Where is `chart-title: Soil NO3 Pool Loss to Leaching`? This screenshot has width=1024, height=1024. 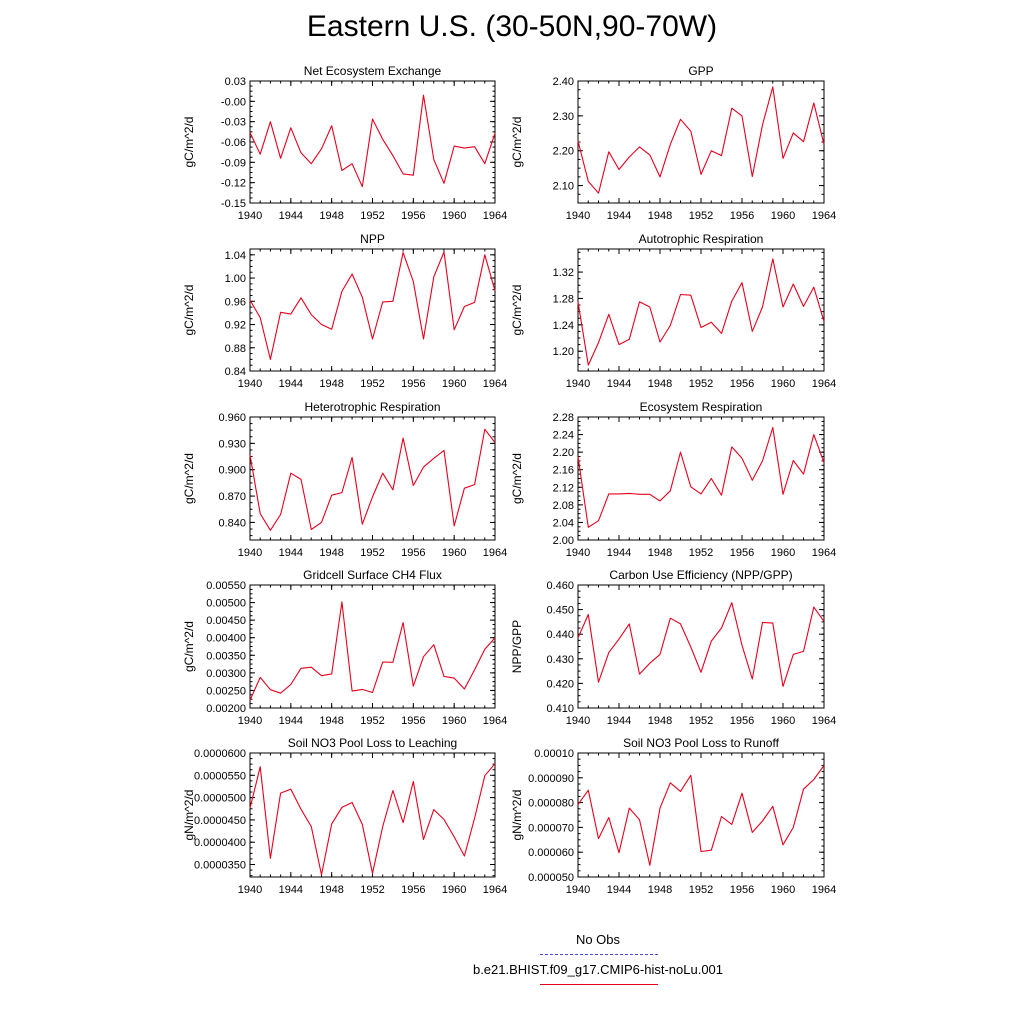 chart-title: Soil NO3 Pool Loss to Leaching is located at coordinates (372, 743).